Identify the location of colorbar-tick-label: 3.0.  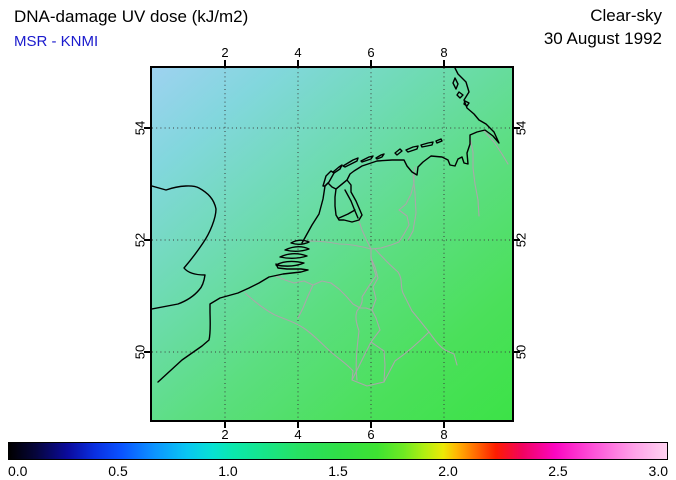
(658, 471).